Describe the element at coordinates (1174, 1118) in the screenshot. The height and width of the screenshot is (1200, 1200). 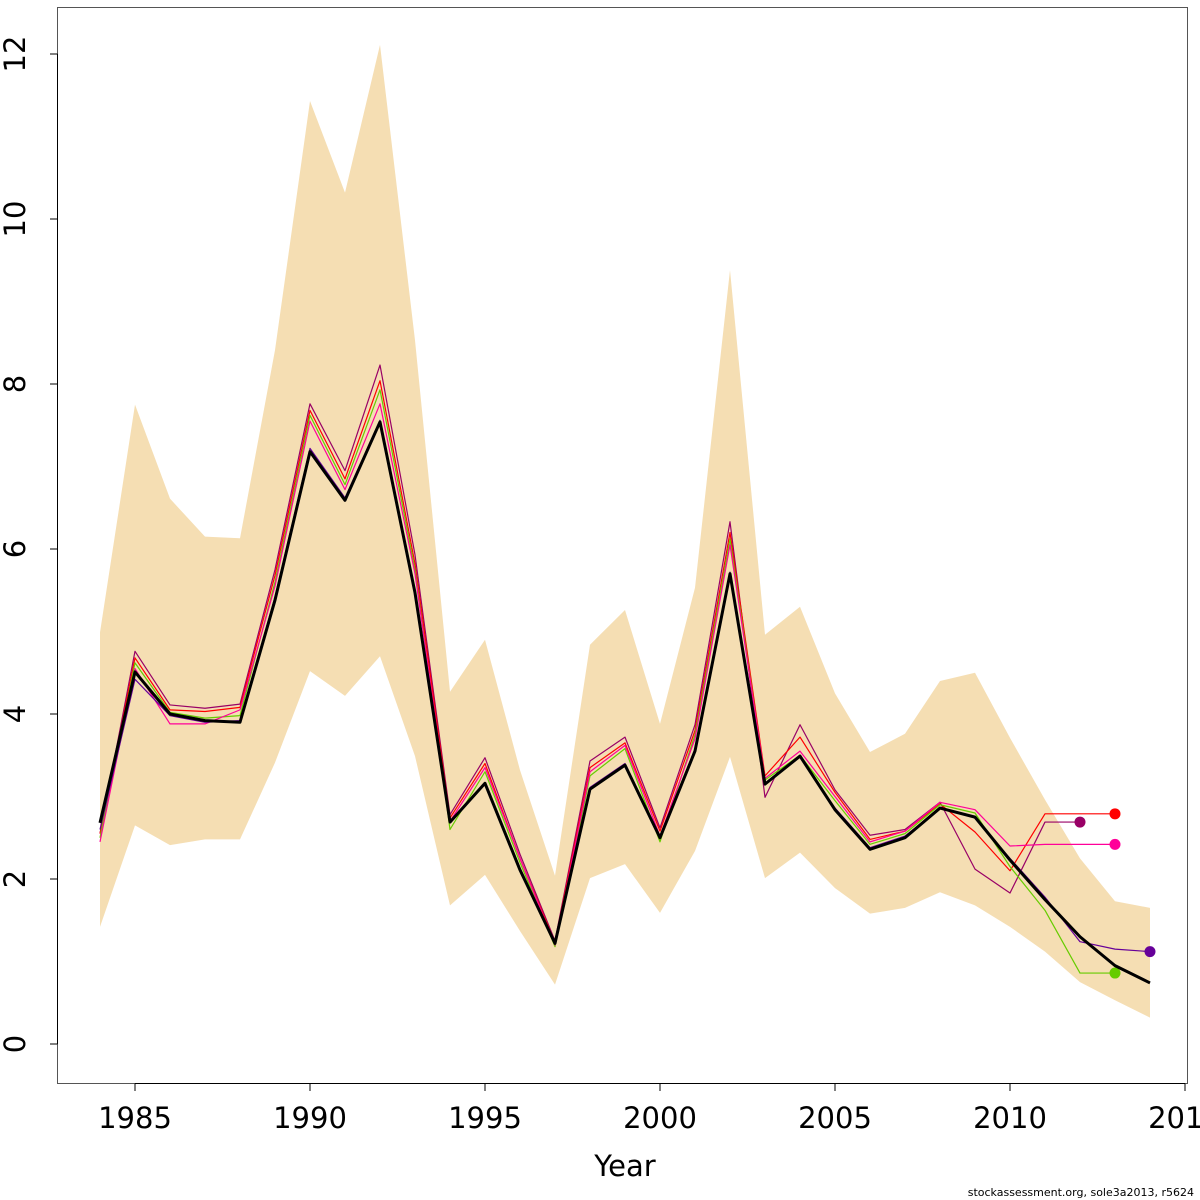
I see `x-tick-label: 2015` at that location.